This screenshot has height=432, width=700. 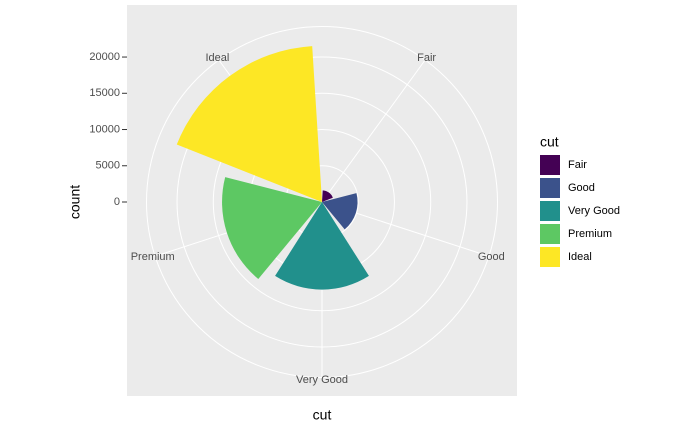 I want to click on legend-title: cut, so click(x=549, y=142).